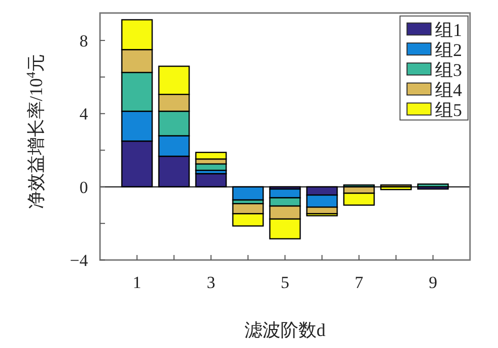 The height and width of the screenshot is (348, 498). What do you see at coordinates (448, 50) in the screenshot?
I see `legend-label: 组2` at bounding box center [448, 50].